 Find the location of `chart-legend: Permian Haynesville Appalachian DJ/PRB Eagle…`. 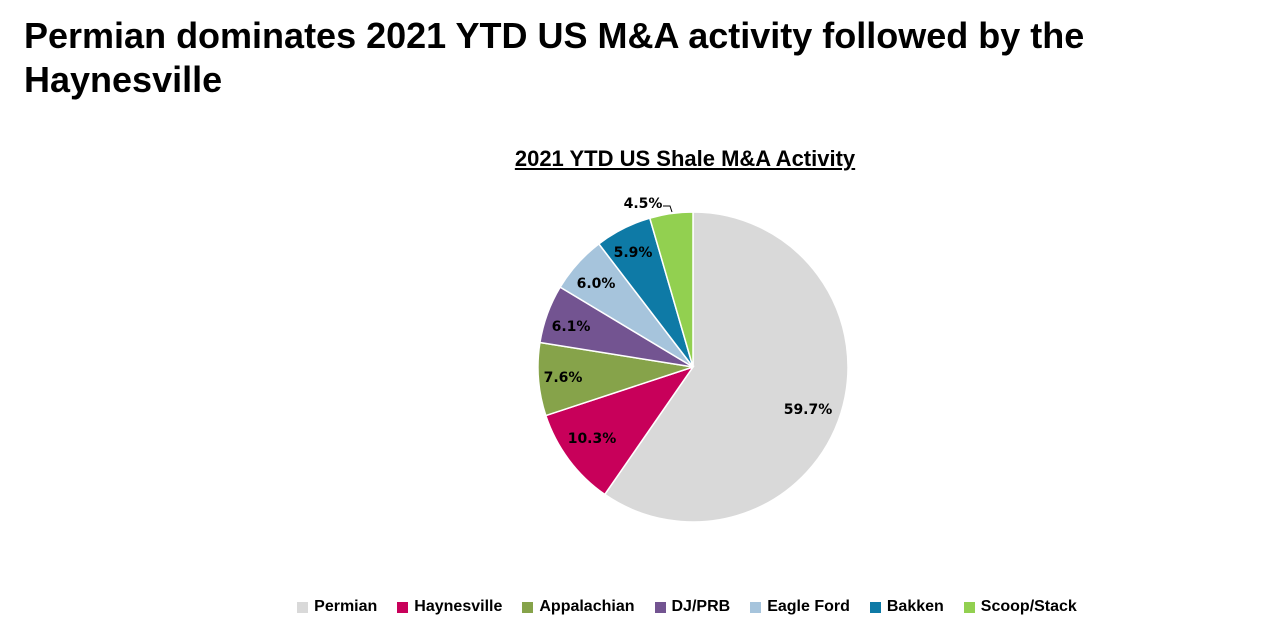

chart-legend: Permian Haynesville Appalachian DJ/PRB Eagle… is located at coordinates (640, 607).